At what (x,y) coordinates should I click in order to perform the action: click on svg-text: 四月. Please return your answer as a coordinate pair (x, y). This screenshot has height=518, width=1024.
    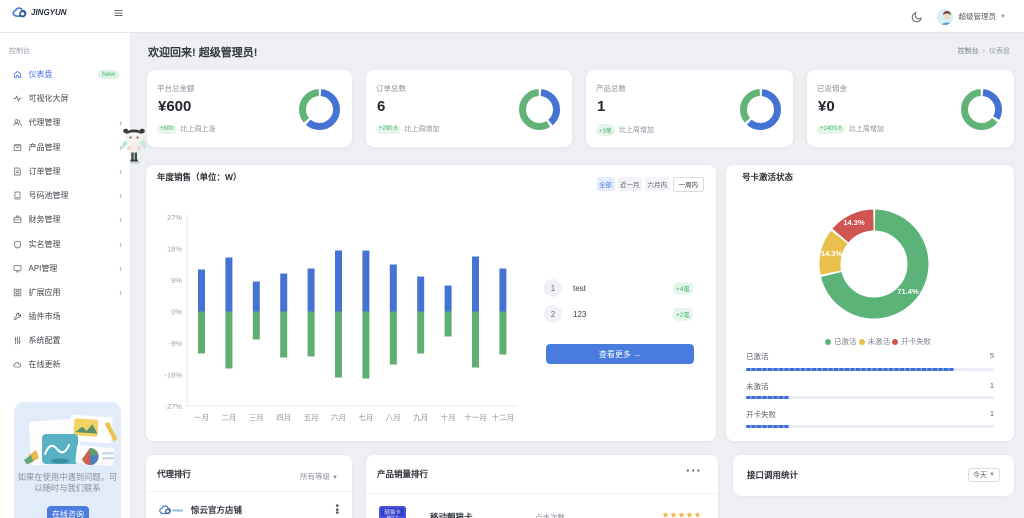
    Looking at the image, I should click on (283, 417).